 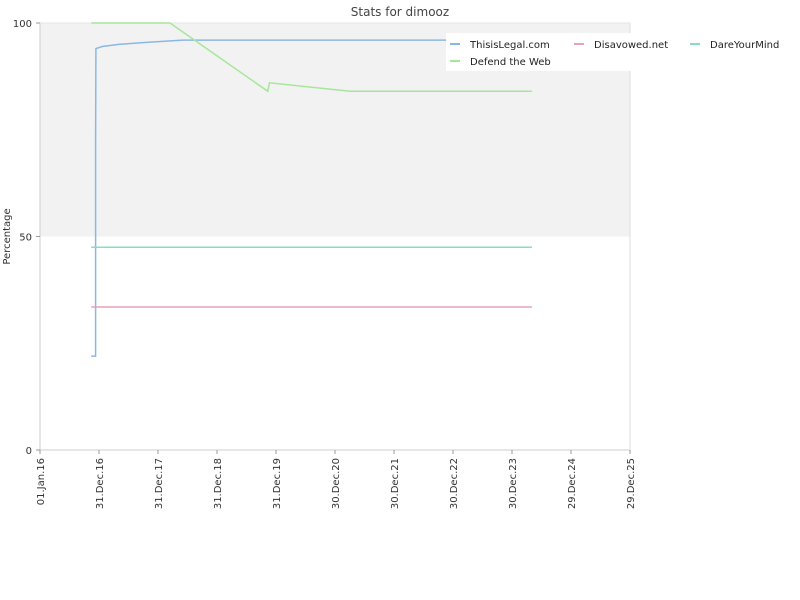 I want to click on x-tick-label: 29.Dec.25, so click(x=631, y=483).